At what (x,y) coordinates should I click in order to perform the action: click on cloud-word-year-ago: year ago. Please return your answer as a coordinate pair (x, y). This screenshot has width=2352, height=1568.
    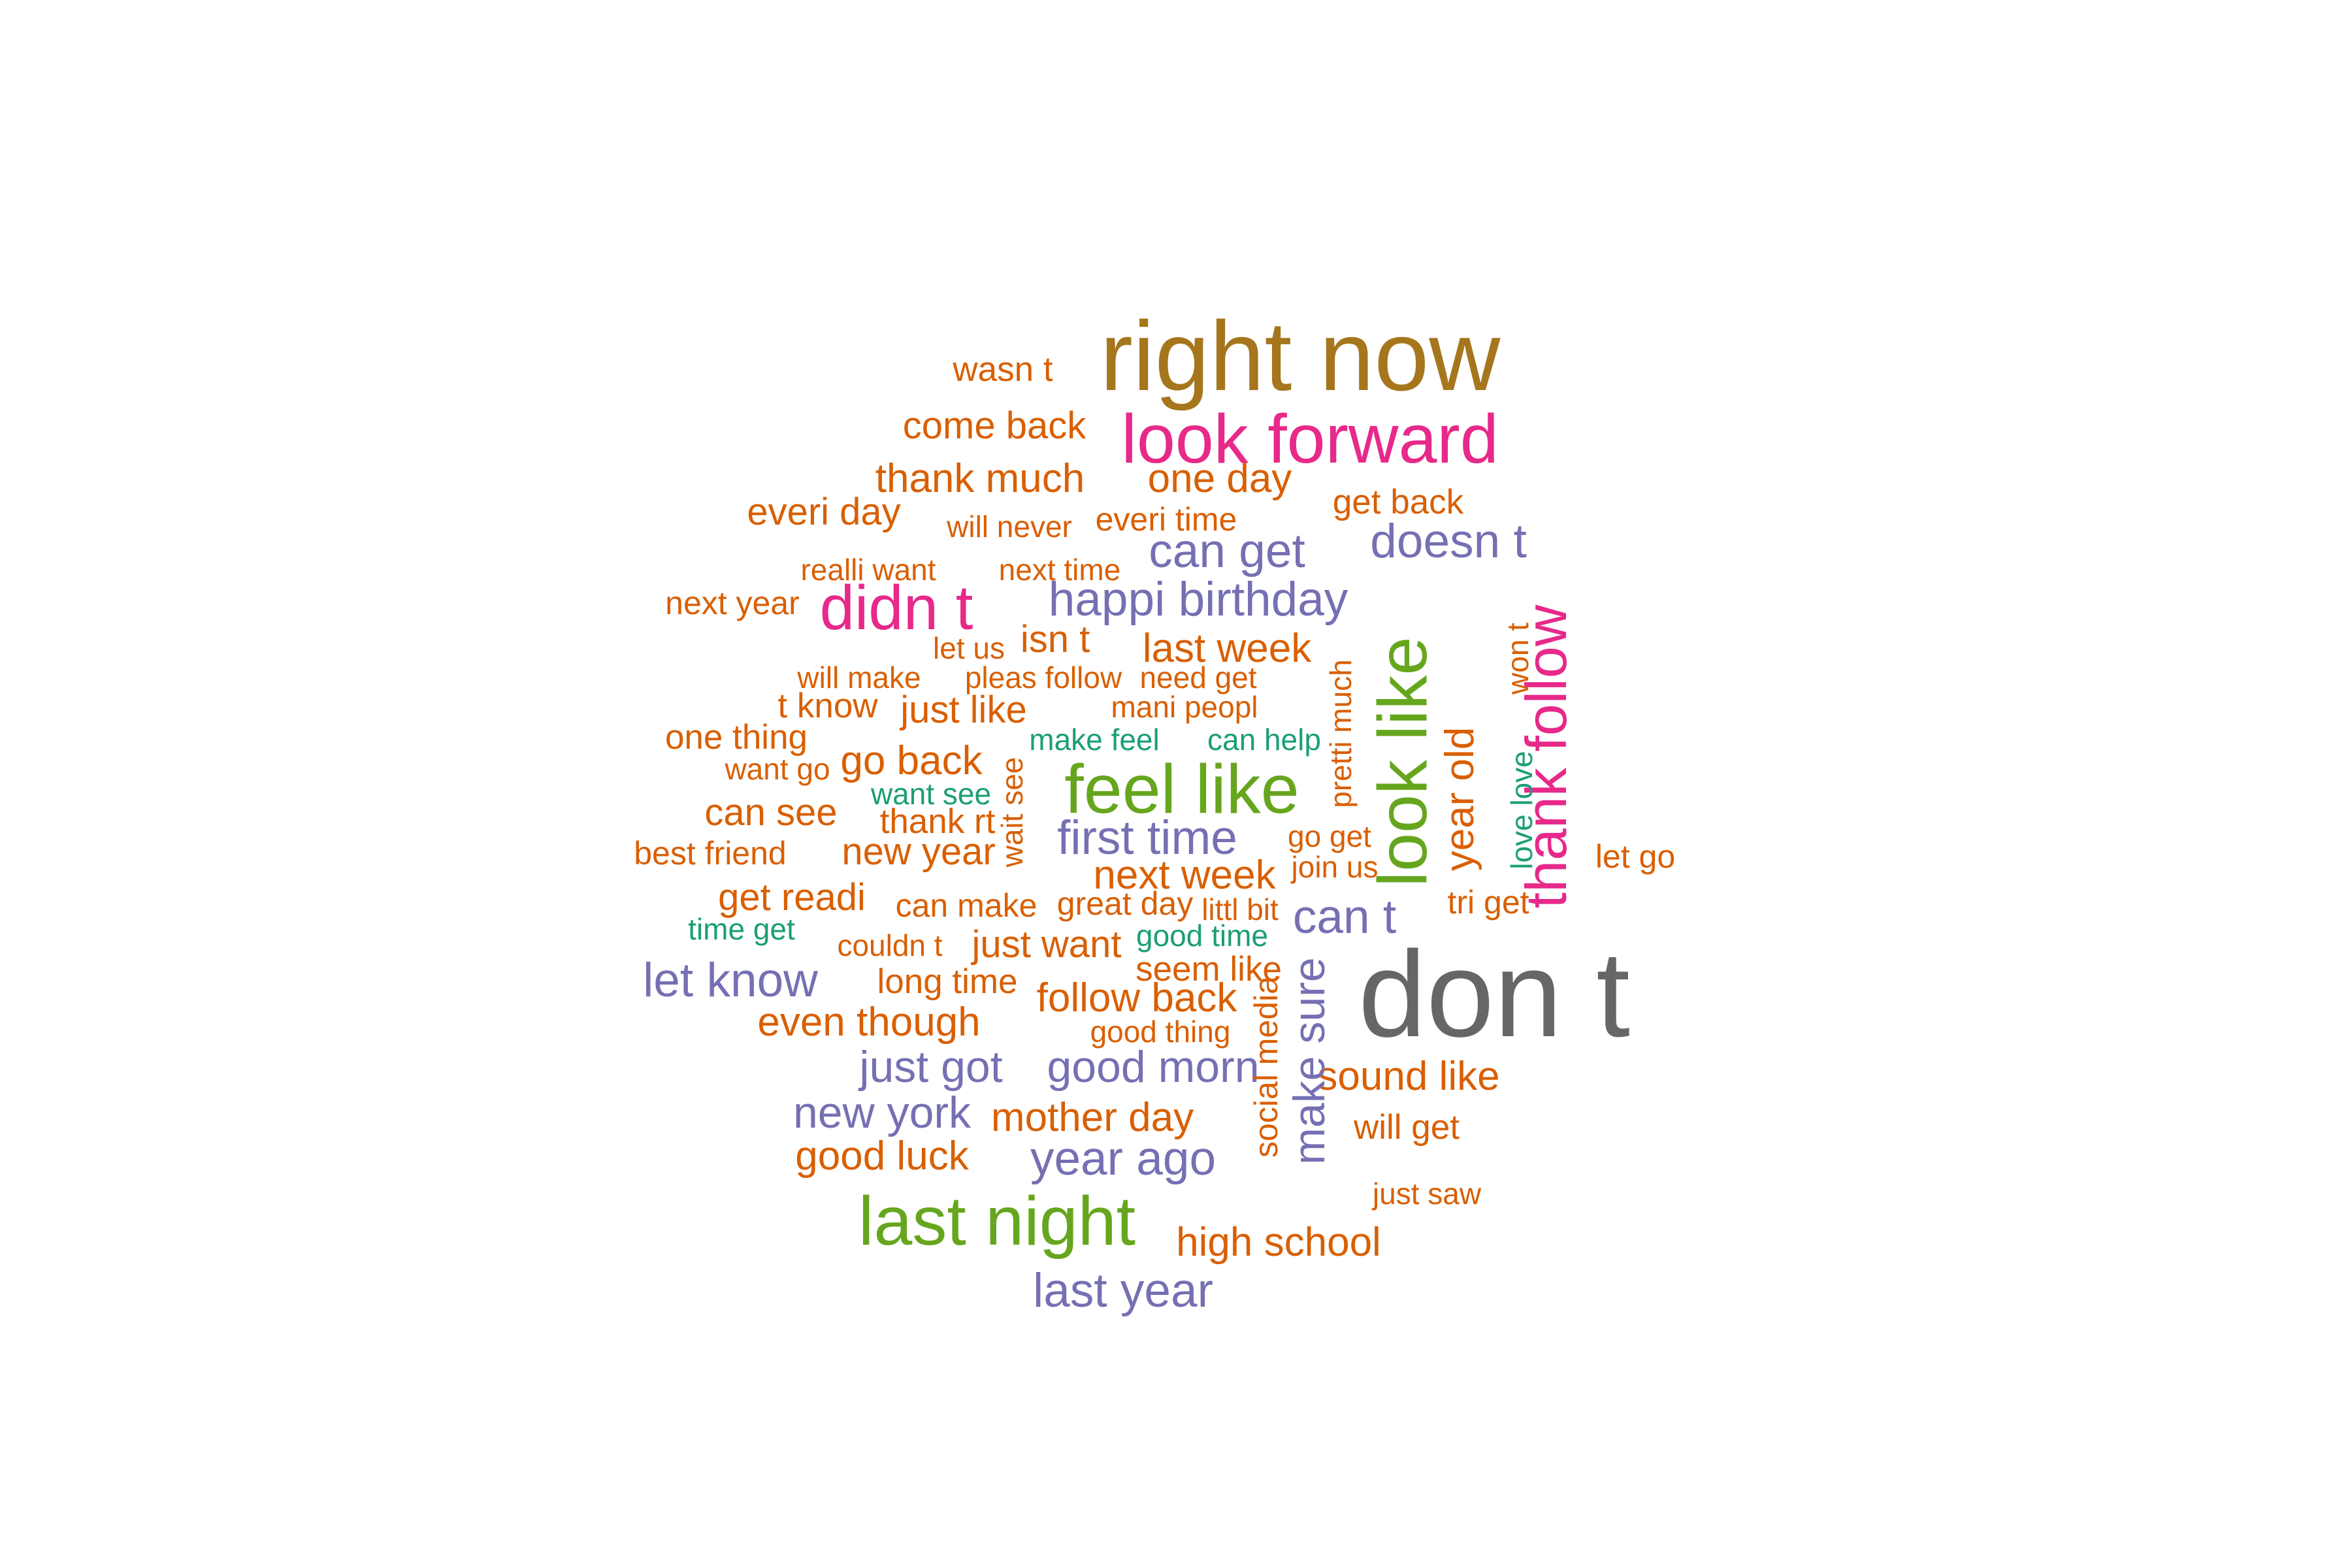
    Looking at the image, I should click on (1123, 1158).